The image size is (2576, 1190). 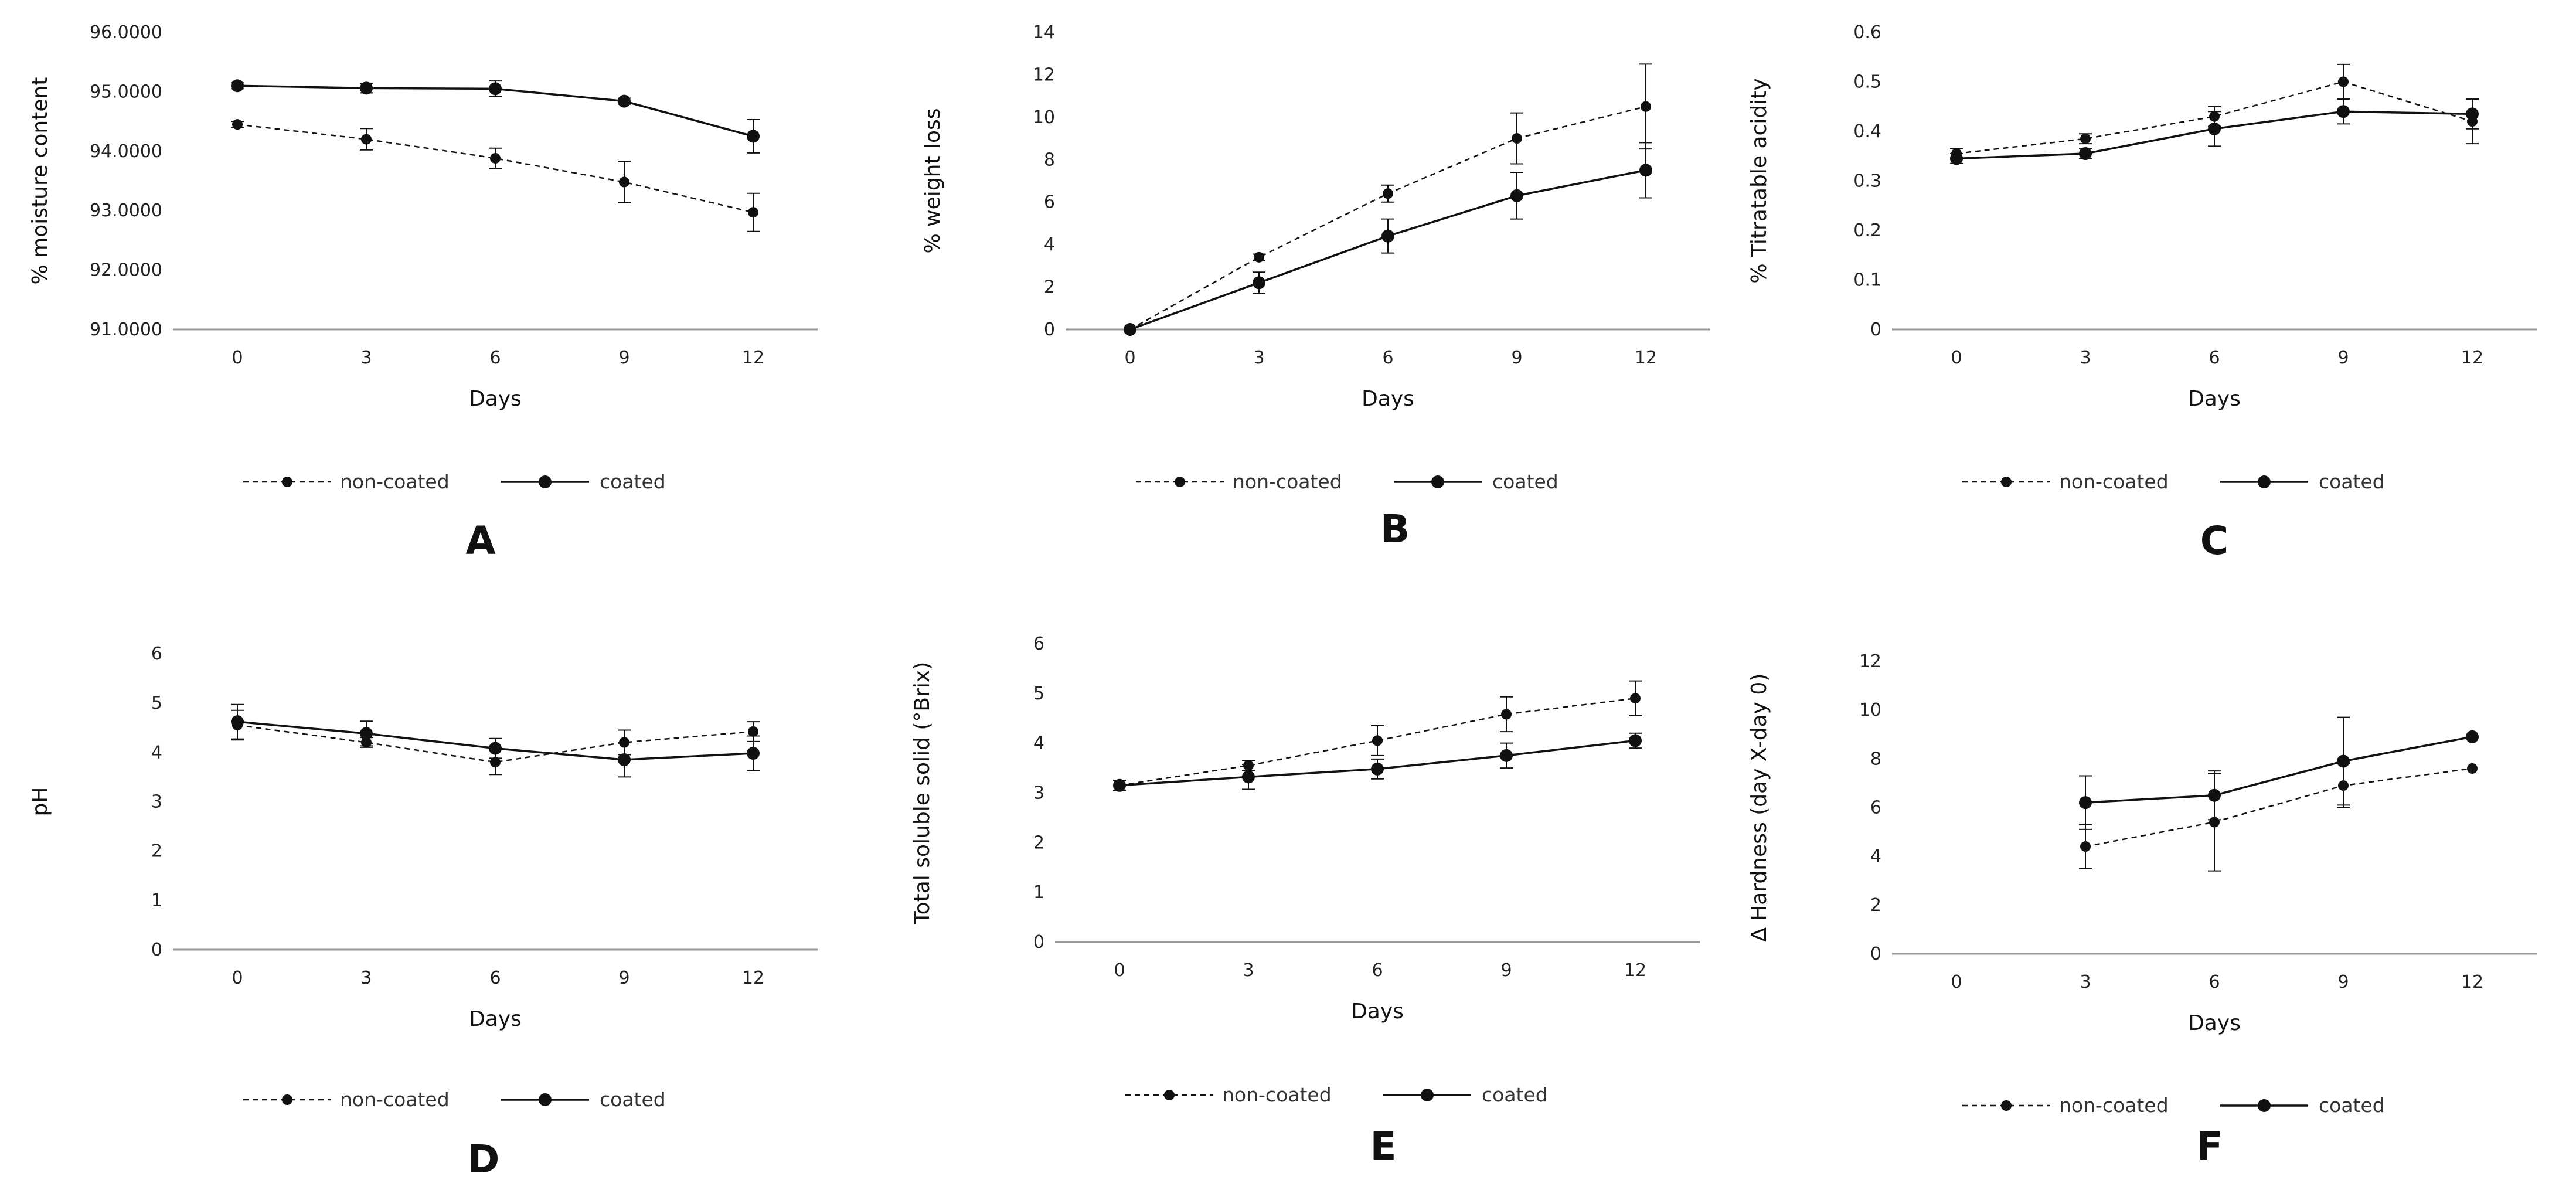 I want to click on y-tick-label: 93.0000, so click(x=126, y=210).